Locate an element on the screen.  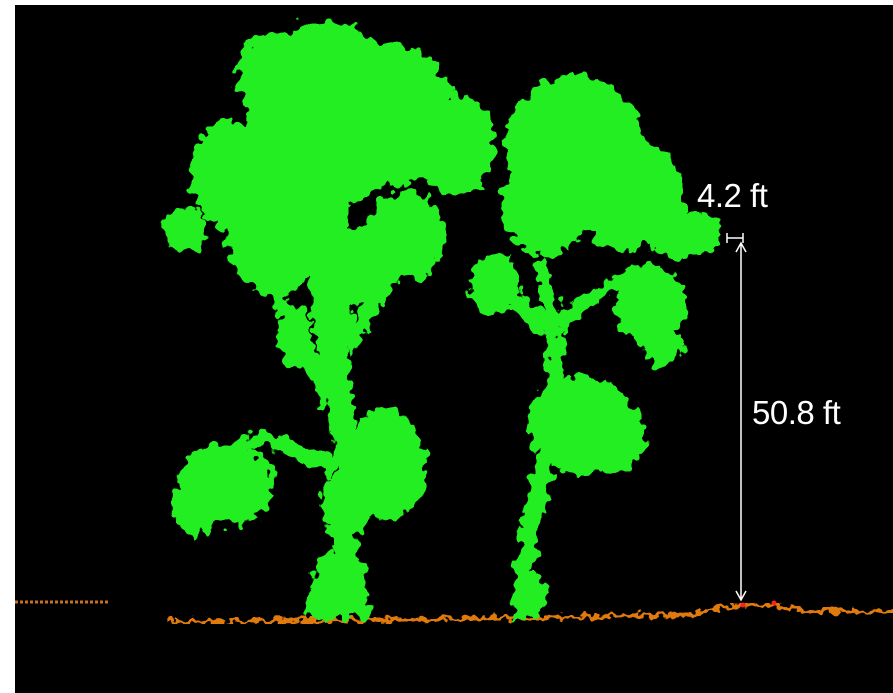
measurement-lines is located at coordinates (736, 417).